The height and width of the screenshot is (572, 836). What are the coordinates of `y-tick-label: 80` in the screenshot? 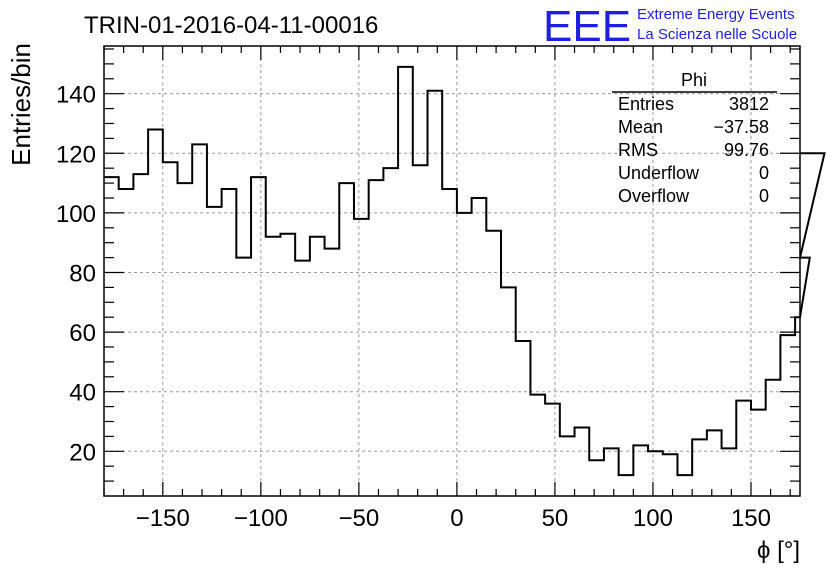 It's located at (82, 273).